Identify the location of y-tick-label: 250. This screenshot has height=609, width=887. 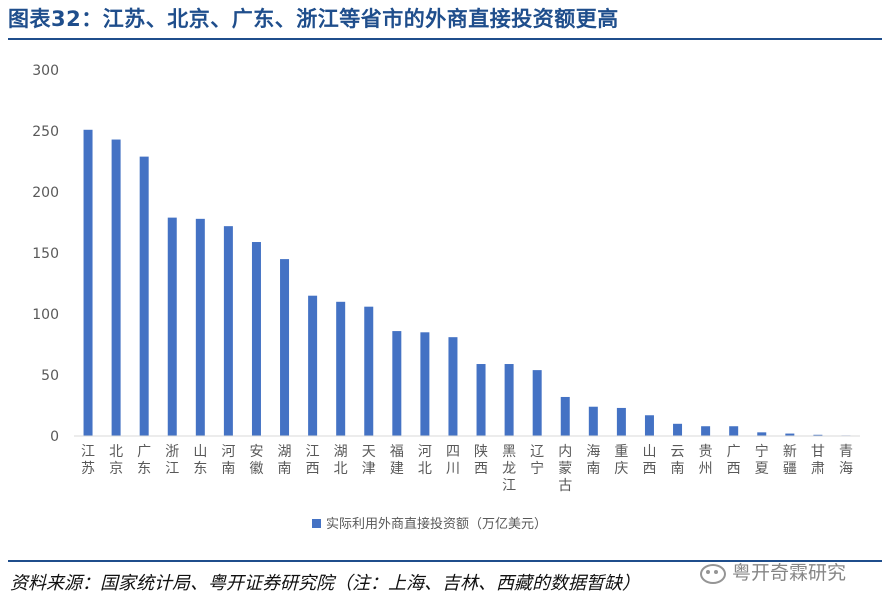
(45, 132).